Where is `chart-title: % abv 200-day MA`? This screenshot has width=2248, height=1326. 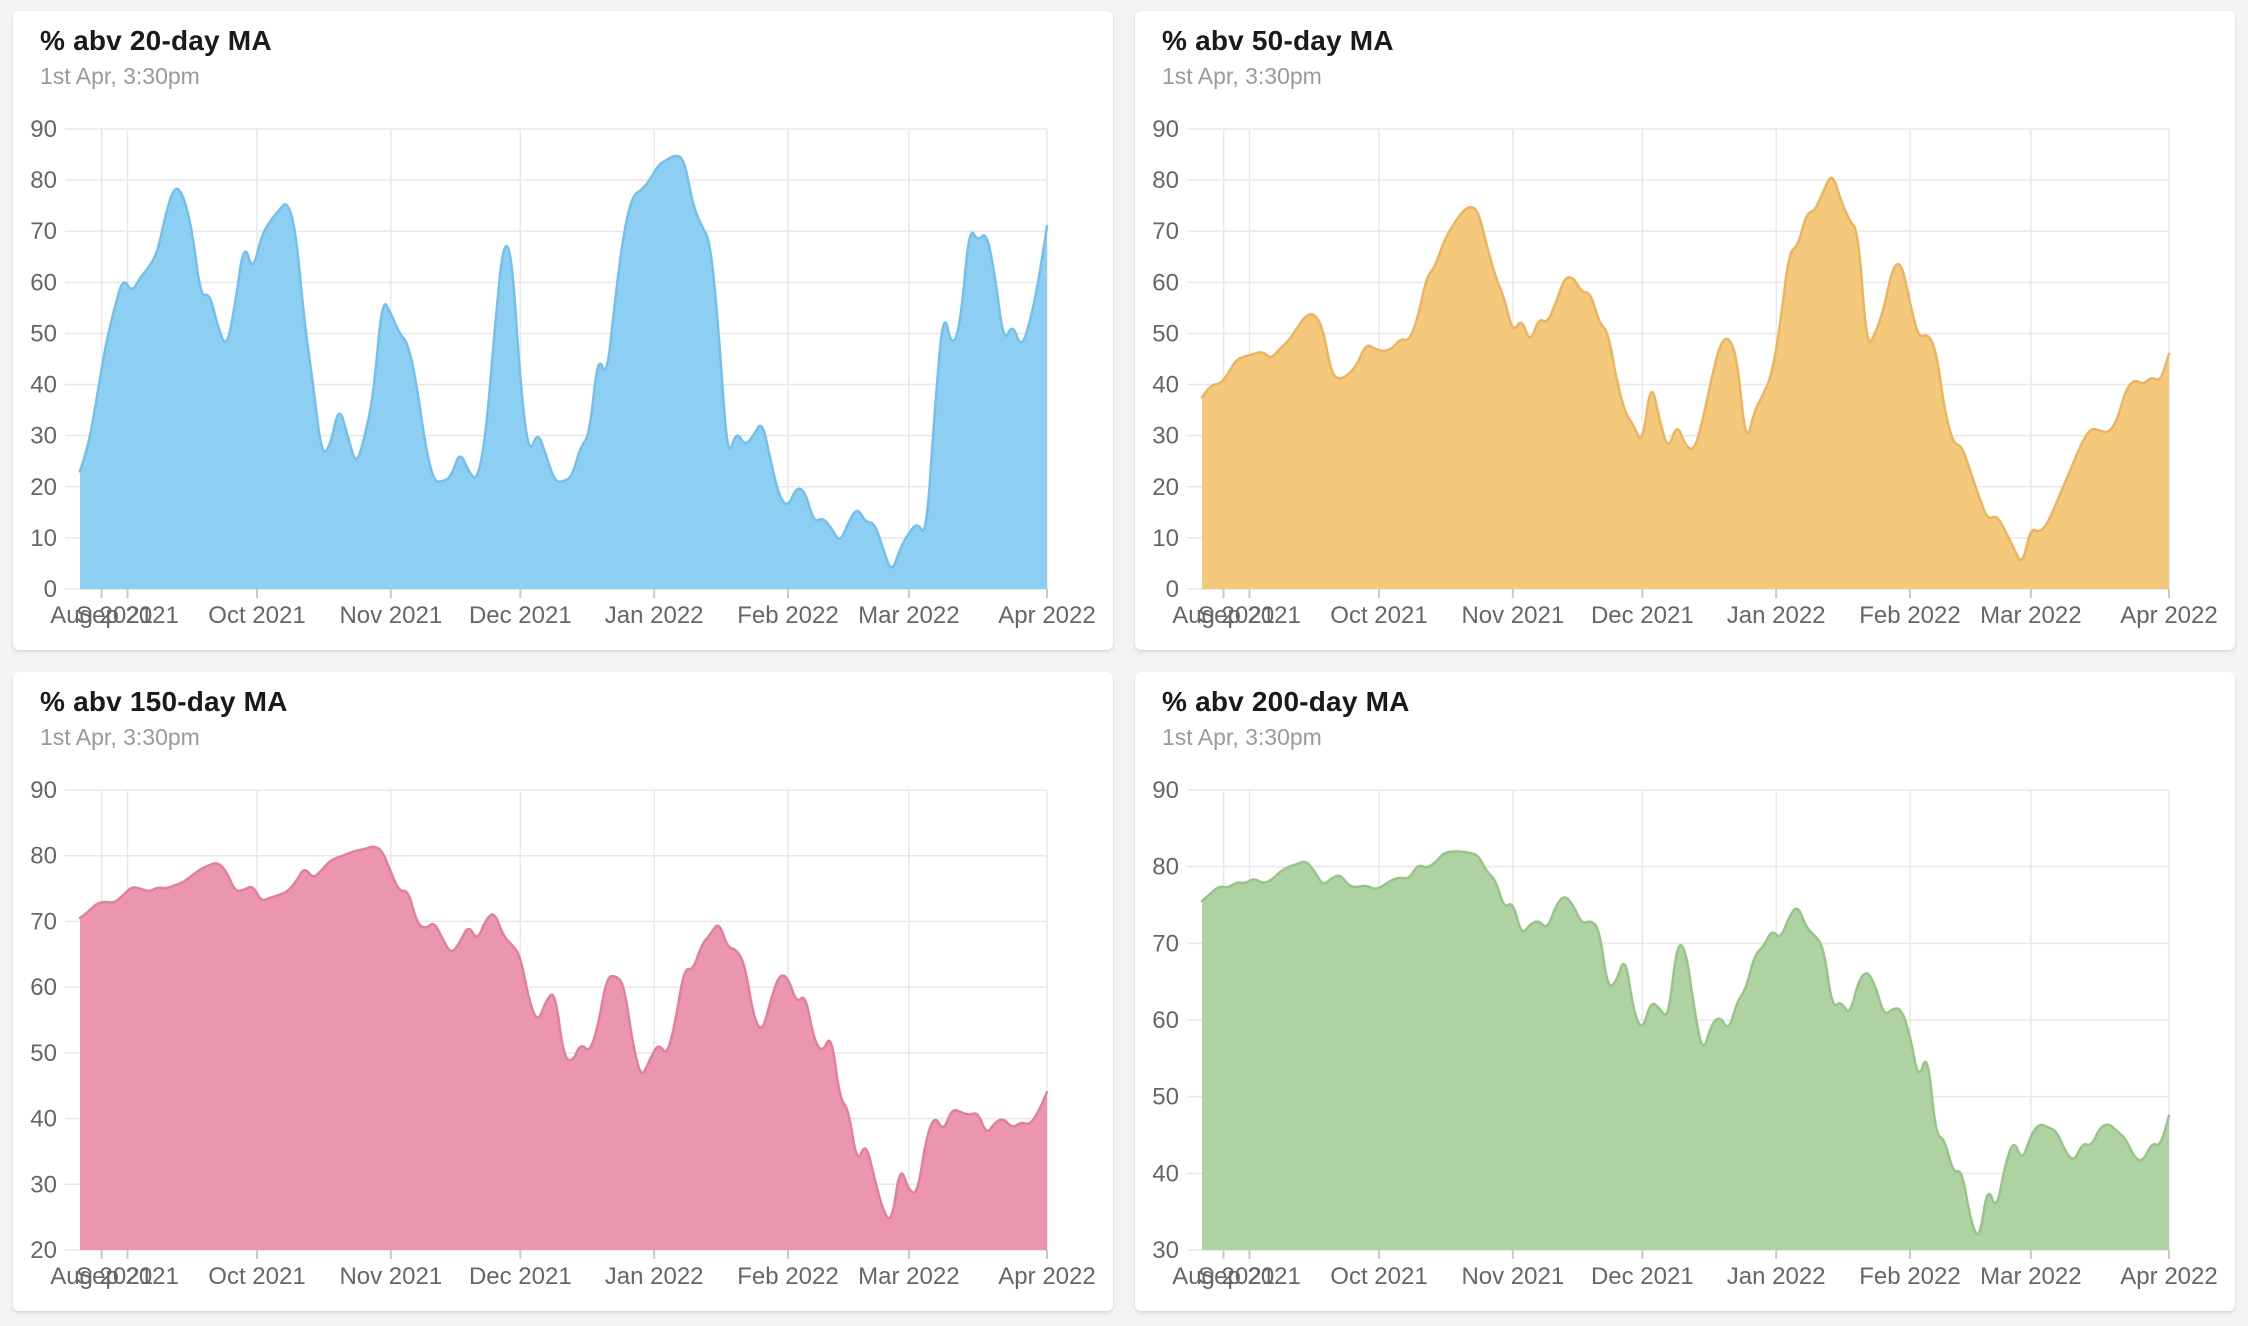
chart-title: % abv 200-day MA is located at coordinates (1286, 701).